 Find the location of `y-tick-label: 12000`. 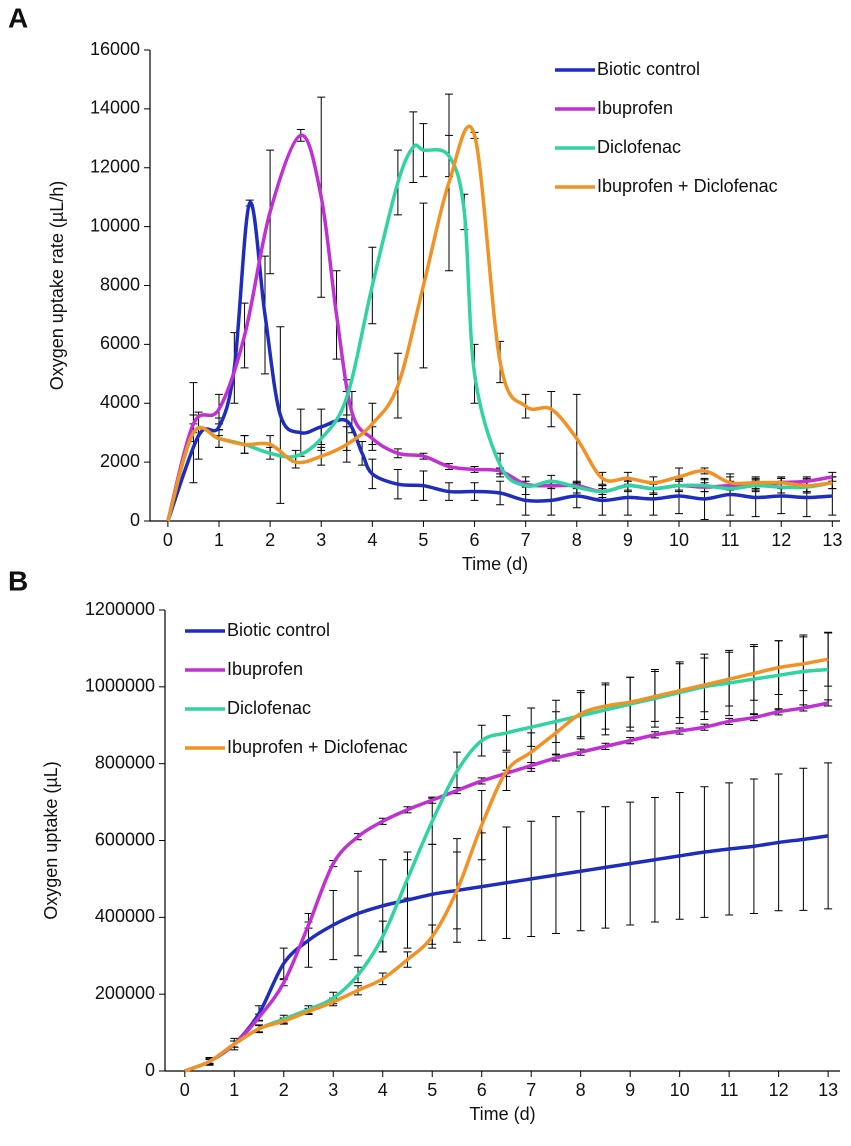

y-tick-label: 12000 is located at coordinates (115, 167).